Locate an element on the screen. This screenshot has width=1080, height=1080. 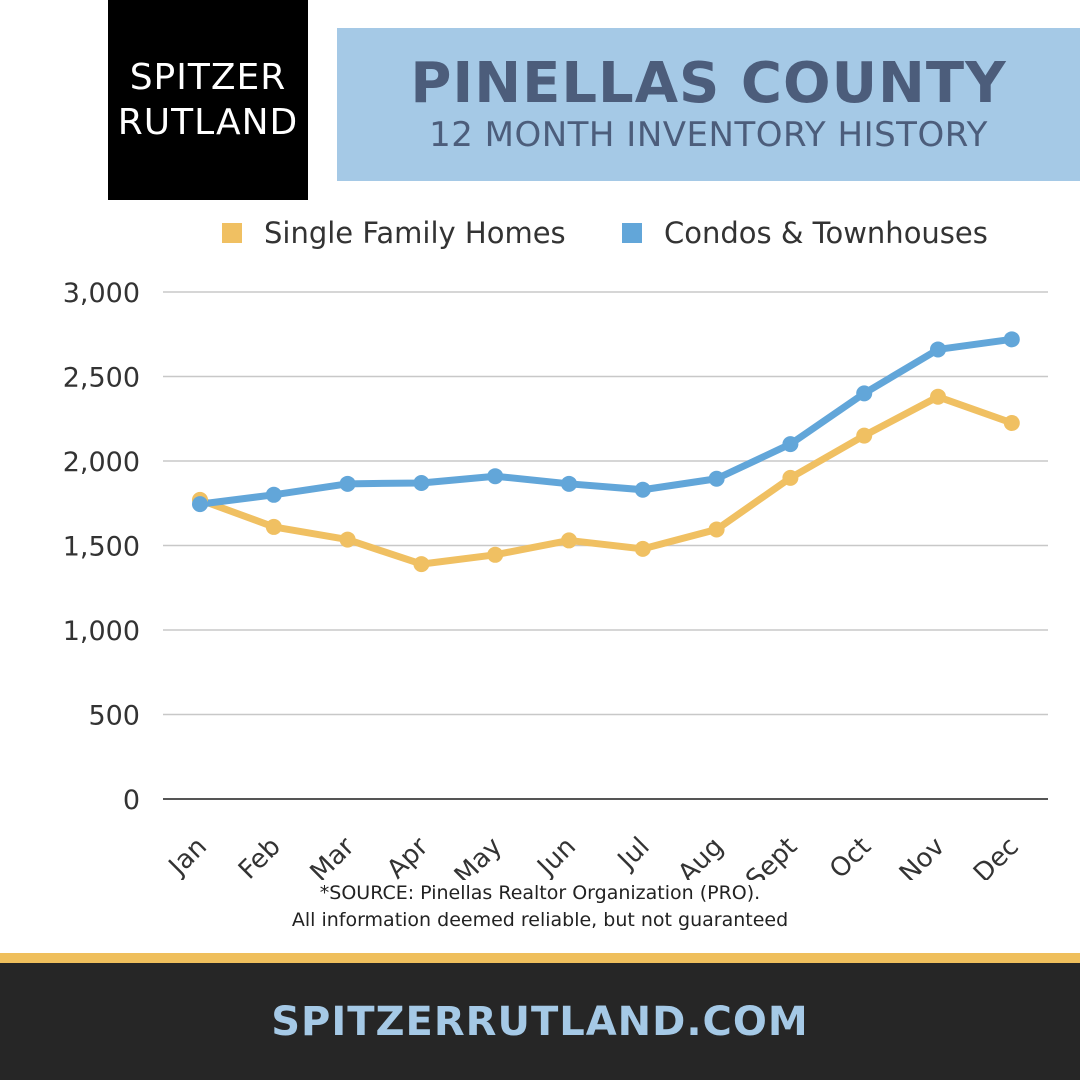
footer-bar: SPITZERRUTLAND.COM is located at coordinates (540, 1021).